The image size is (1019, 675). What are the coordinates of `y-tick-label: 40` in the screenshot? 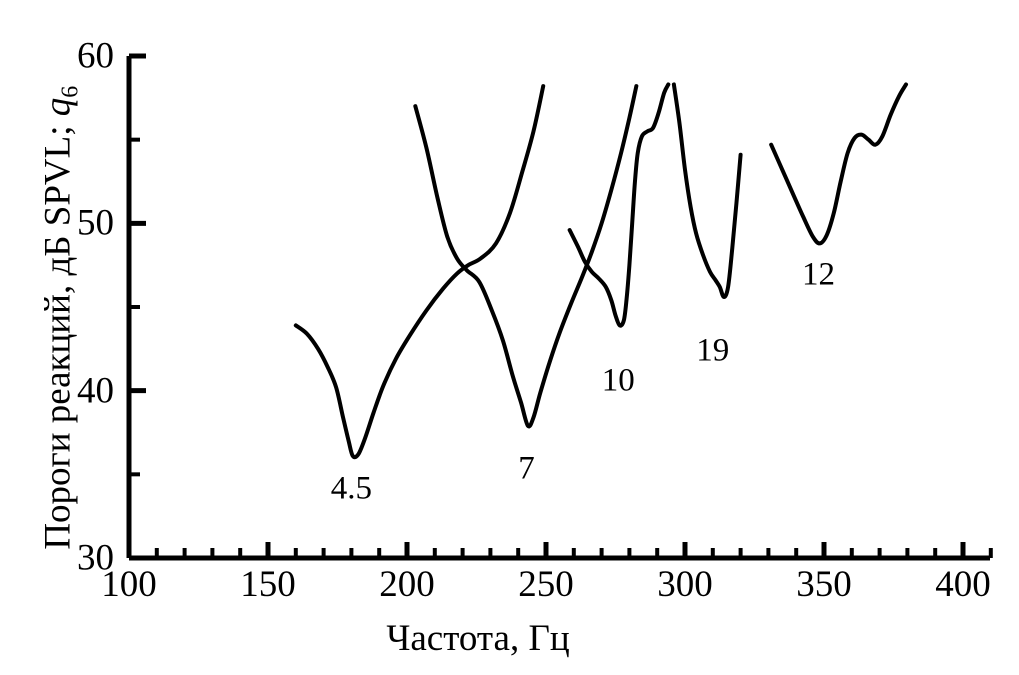 It's located at (95, 391).